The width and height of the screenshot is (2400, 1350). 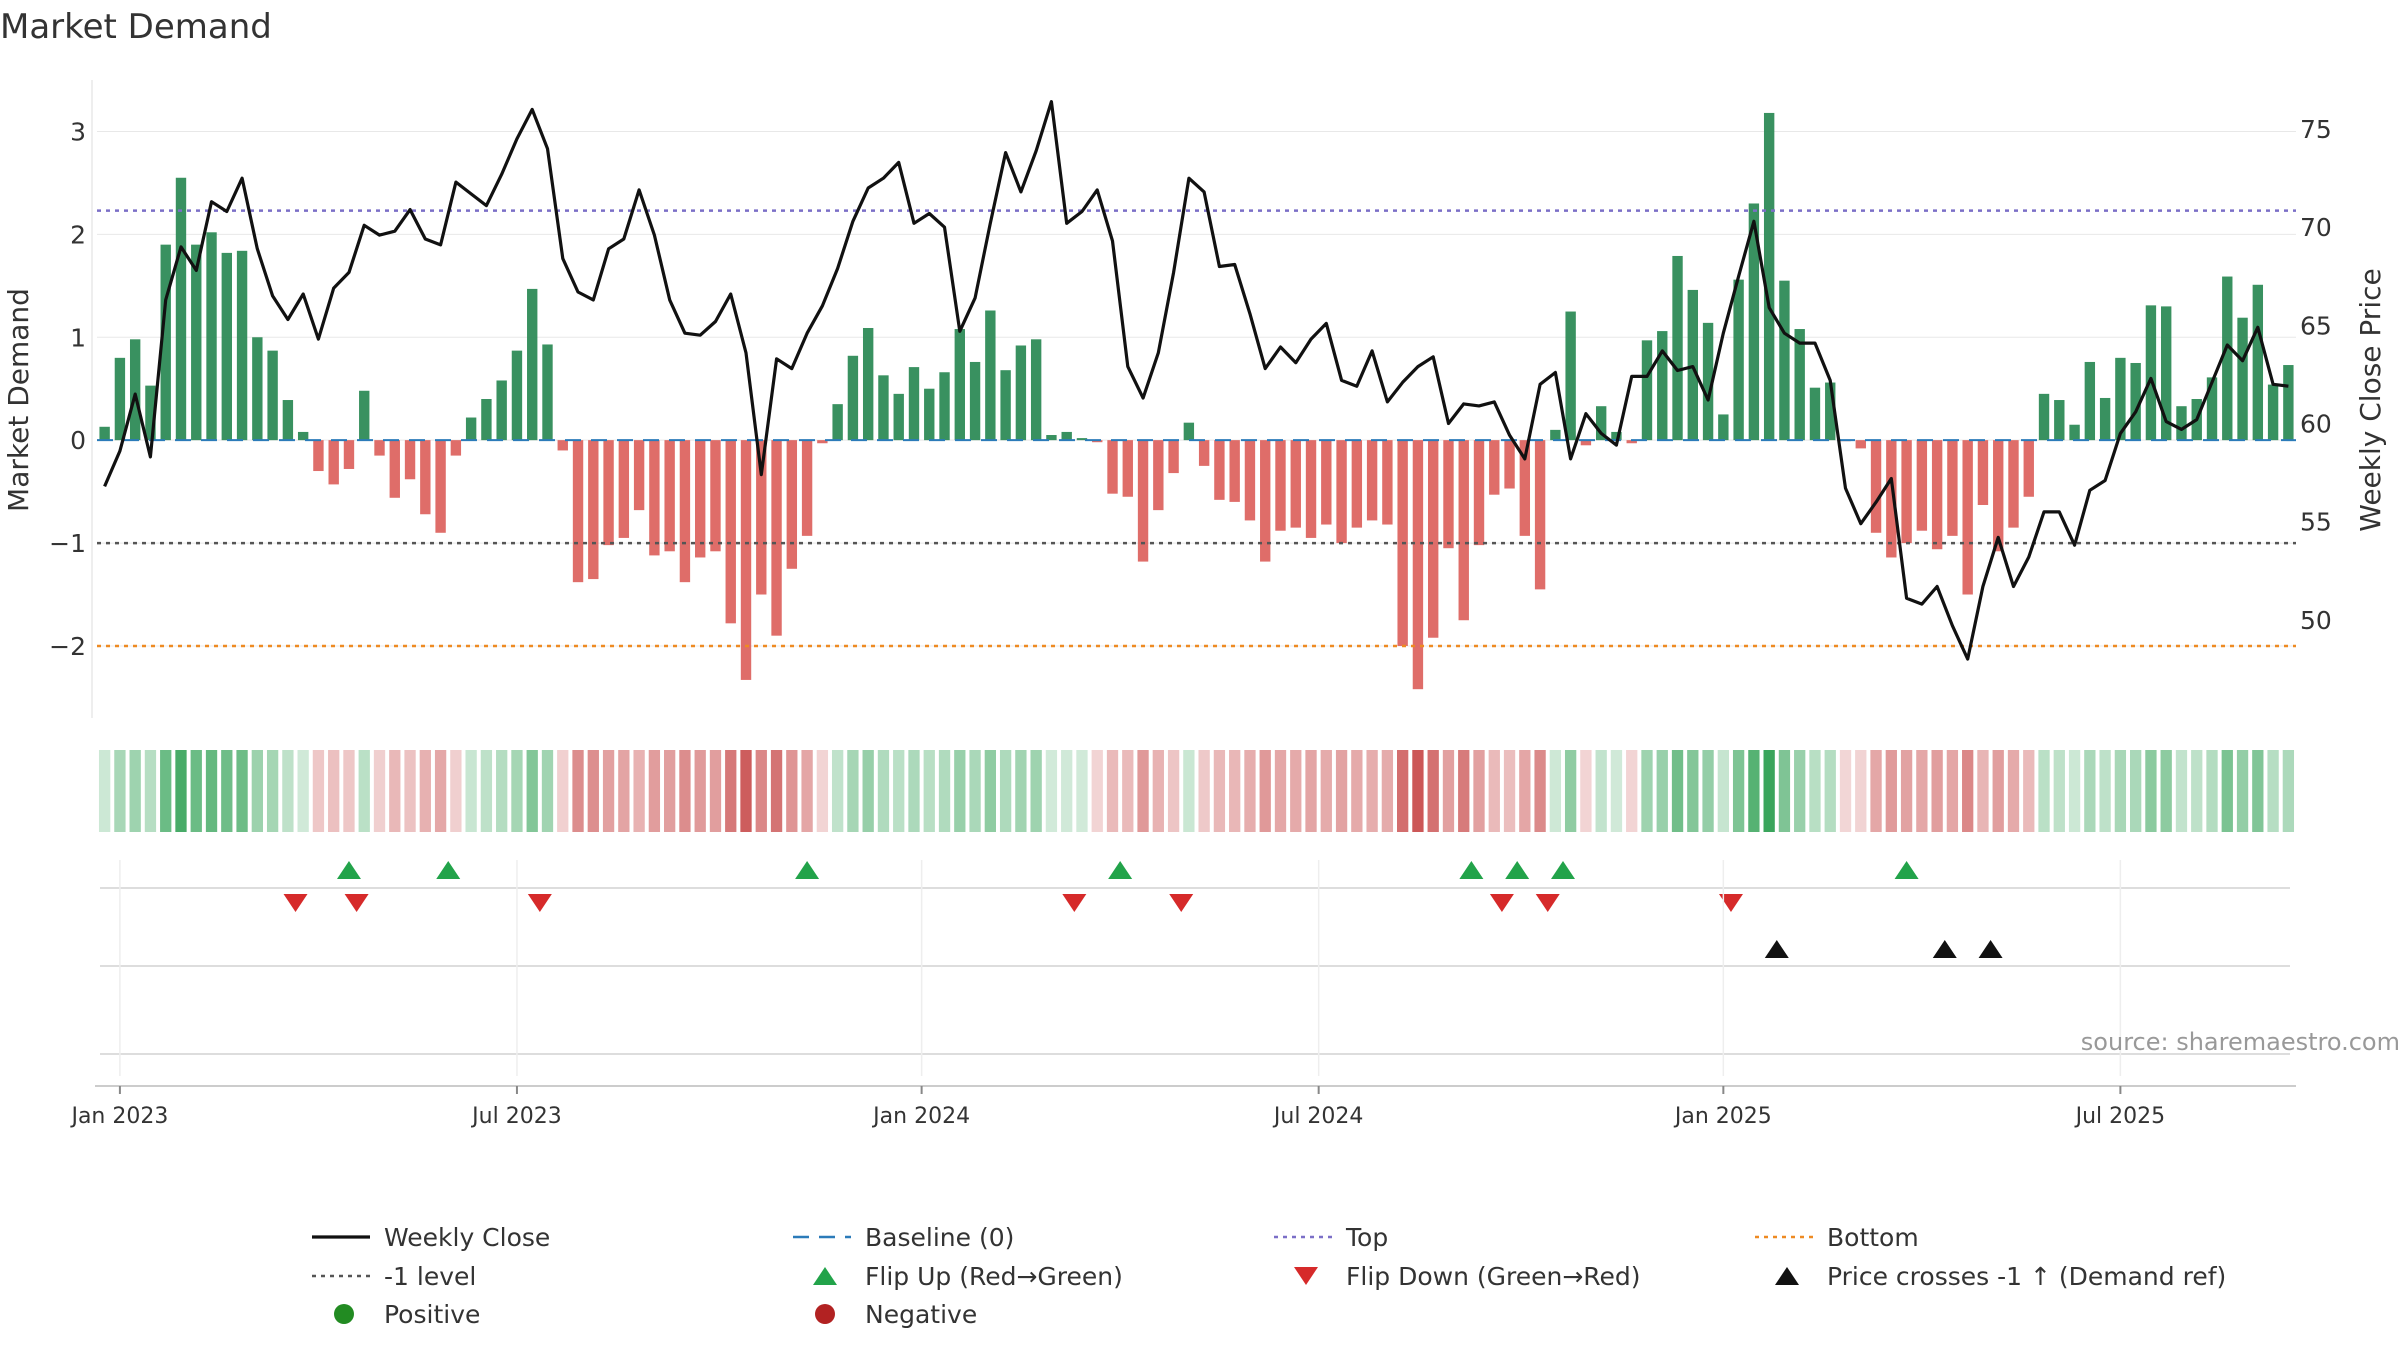 What do you see at coordinates (2120, 1116) in the screenshot?
I see `x-tick-label: Jul 2025` at bounding box center [2120, 1116].